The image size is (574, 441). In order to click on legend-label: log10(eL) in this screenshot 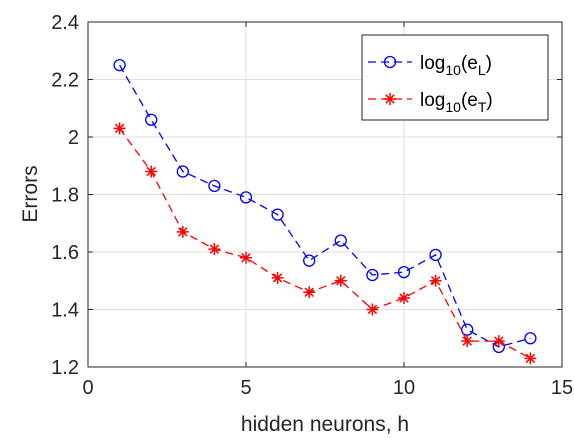, I will do `click(456, 65)`.